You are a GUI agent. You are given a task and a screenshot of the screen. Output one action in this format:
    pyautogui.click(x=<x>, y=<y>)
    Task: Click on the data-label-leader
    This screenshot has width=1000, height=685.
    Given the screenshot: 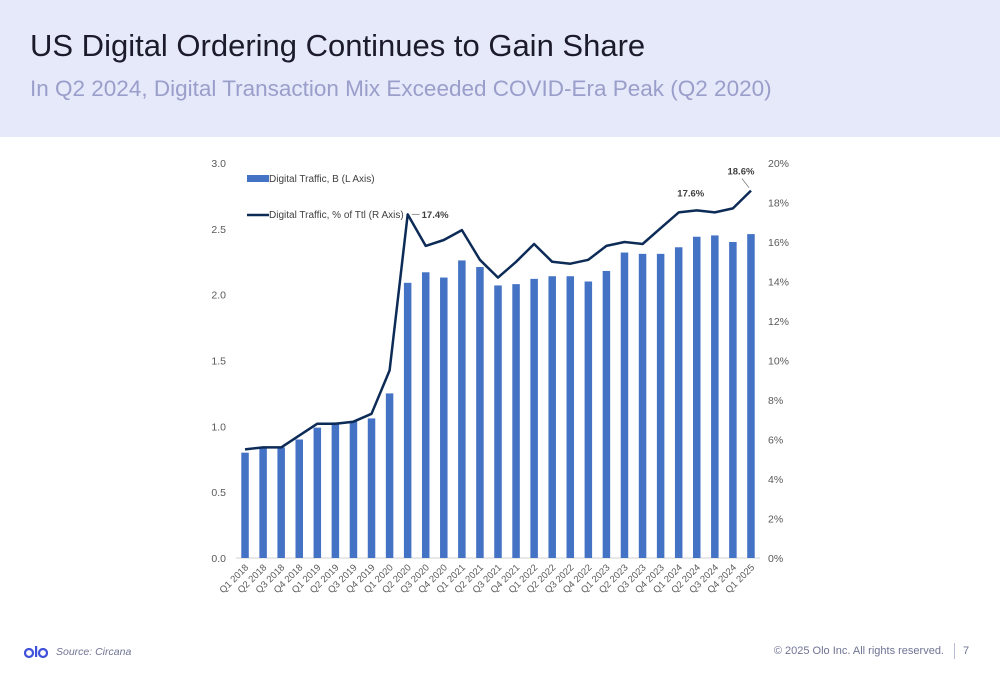 What is the action you would take?
    pyautogui.click(x=745, y=183)
    